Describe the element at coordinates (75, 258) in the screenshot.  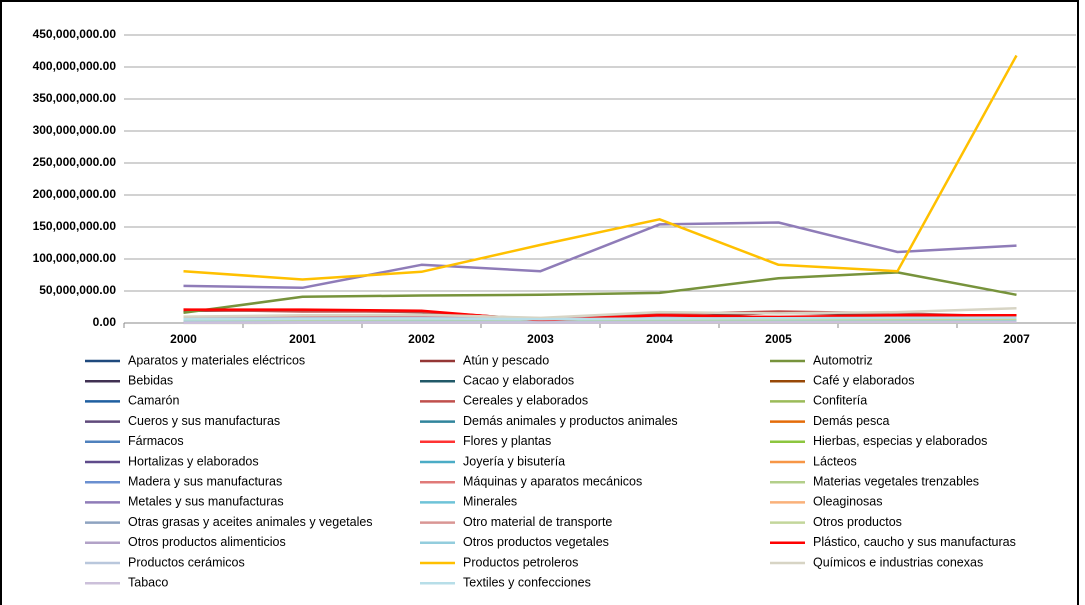
I see `y-tick-label: 100,000,000.00` at that location.